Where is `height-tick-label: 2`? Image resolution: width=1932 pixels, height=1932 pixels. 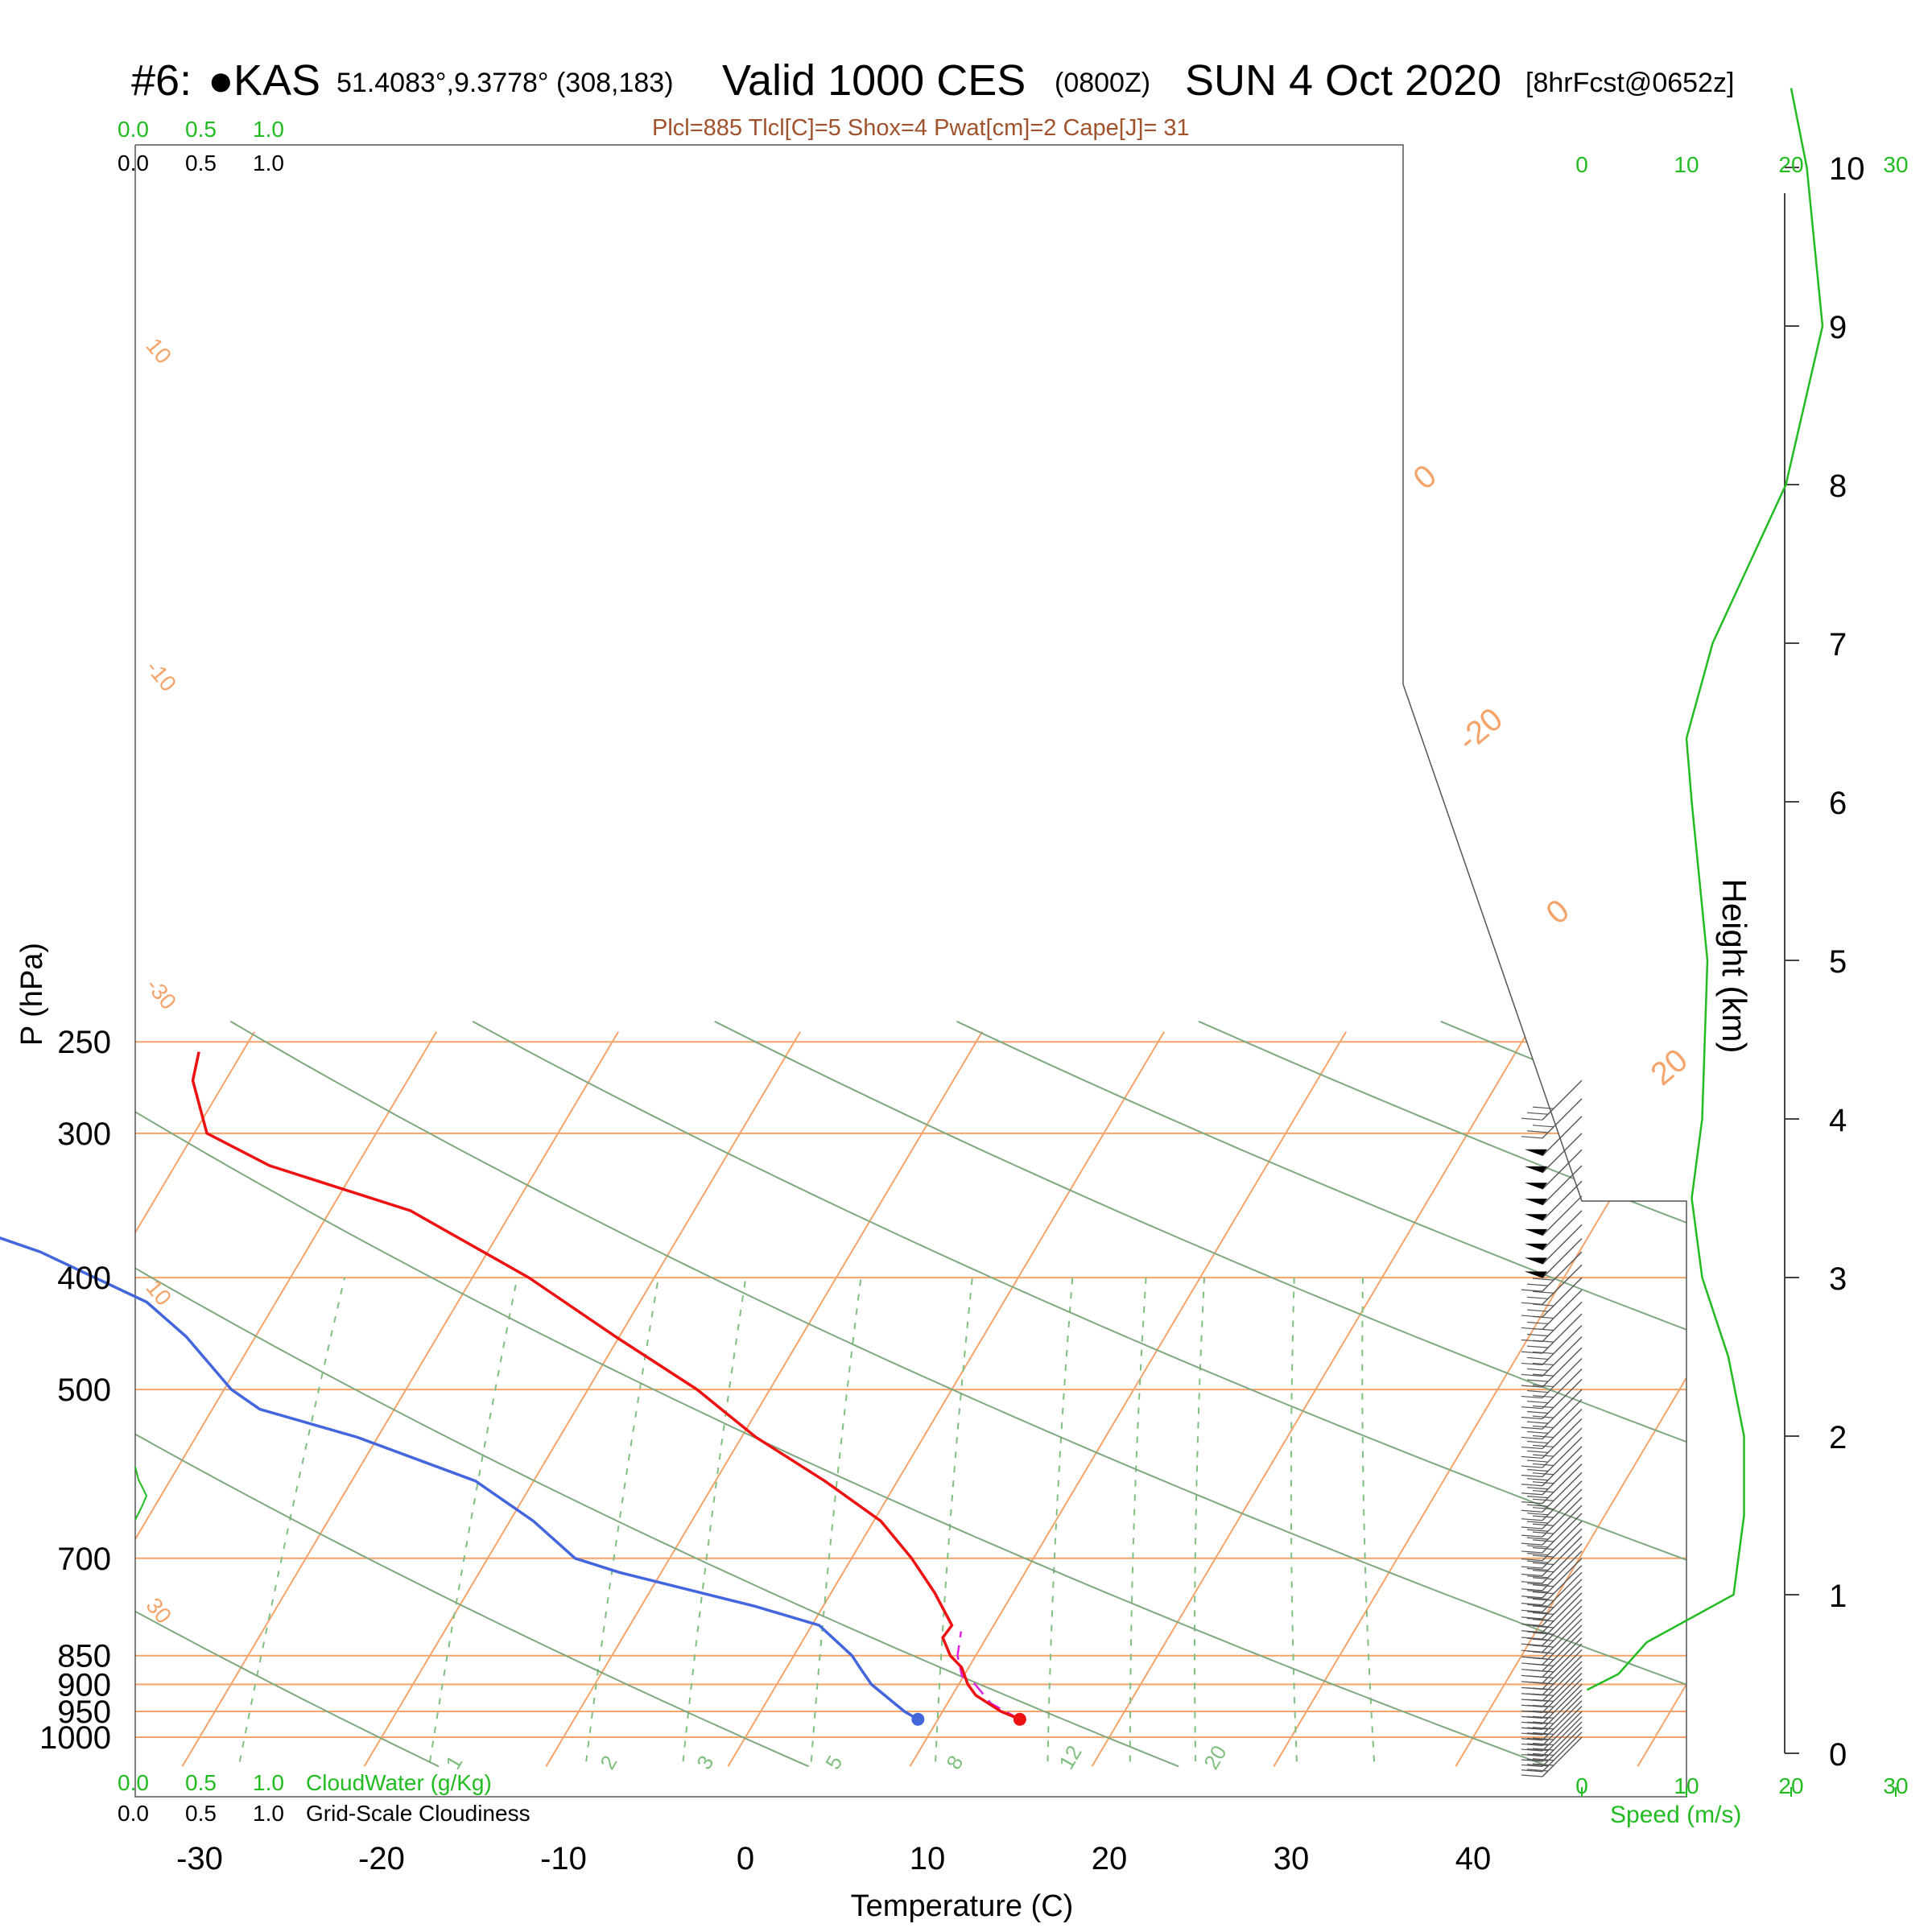 height-tick-label: 2 is located at coordinates (1838, 1437).